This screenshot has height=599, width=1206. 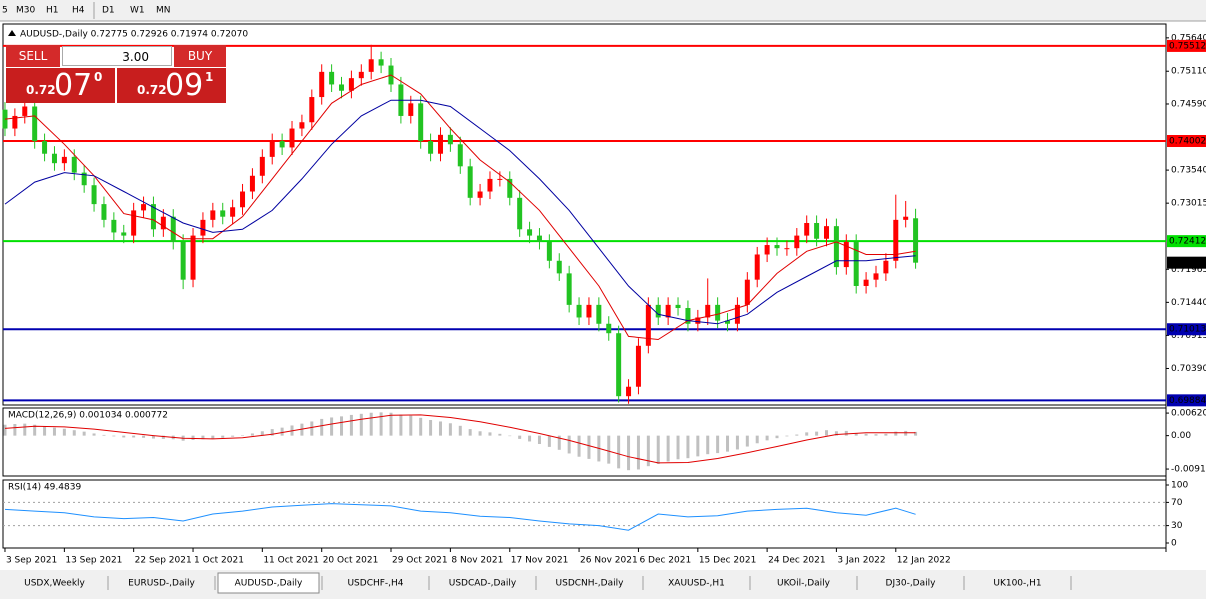 What do you see at coordinates (1188, 204) in the screenshot?
I see `y-tick-label: 0.73015` at bounding box center [1188, 204].